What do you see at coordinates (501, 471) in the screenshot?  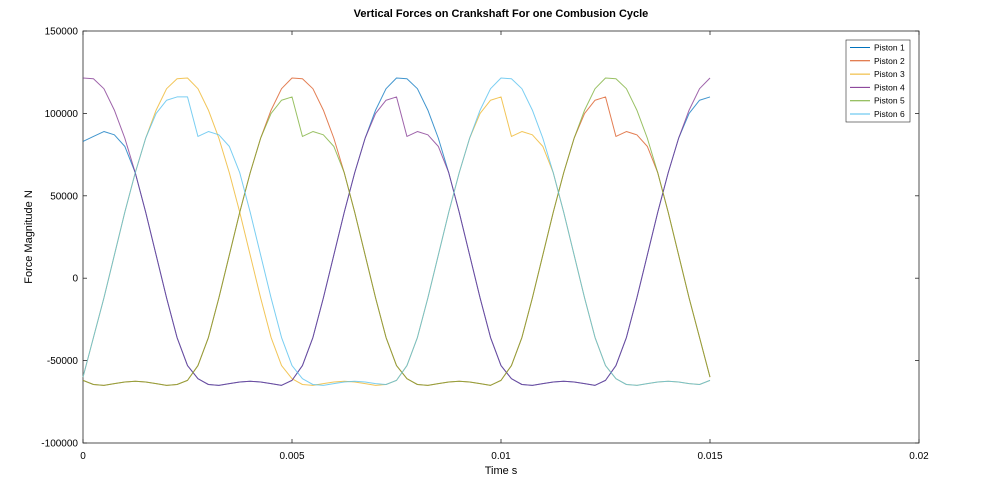 I see `x-axis-label: Time s` at bounding box center [501, 471].